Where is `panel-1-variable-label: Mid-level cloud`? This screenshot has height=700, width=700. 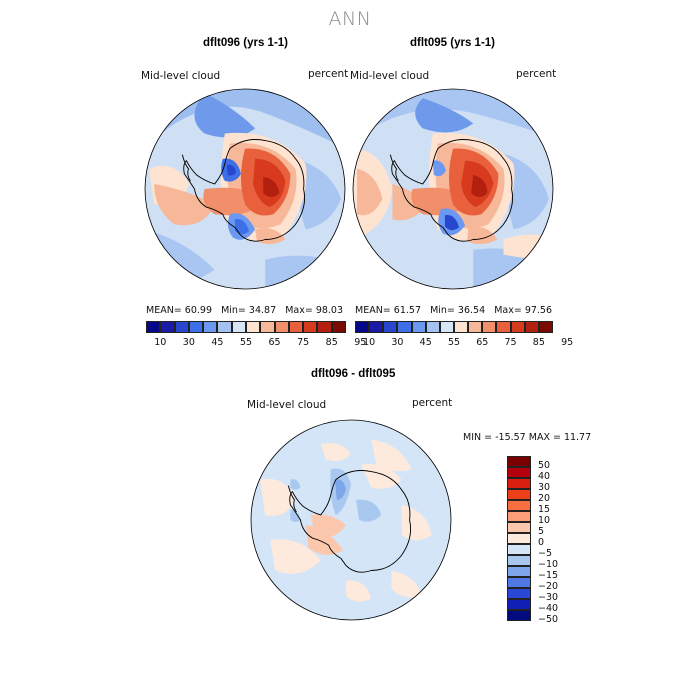 panel-1-variable-label: Mid-level cloud is located at coordinates (181, 76).